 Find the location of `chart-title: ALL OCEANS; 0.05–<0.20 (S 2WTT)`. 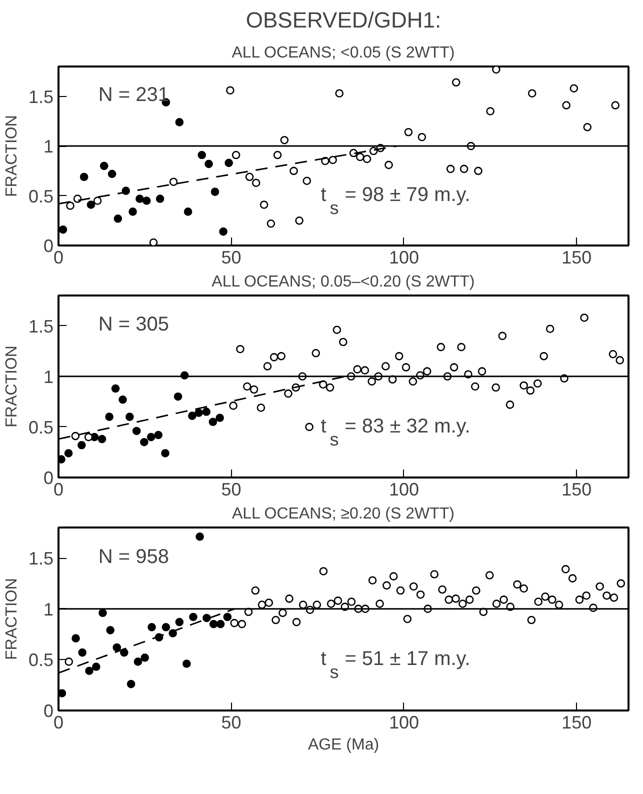

chart-title: ALL OCEANS; 0.05–<0.20 (S 2WTT) is located at coordinates (343, 282).